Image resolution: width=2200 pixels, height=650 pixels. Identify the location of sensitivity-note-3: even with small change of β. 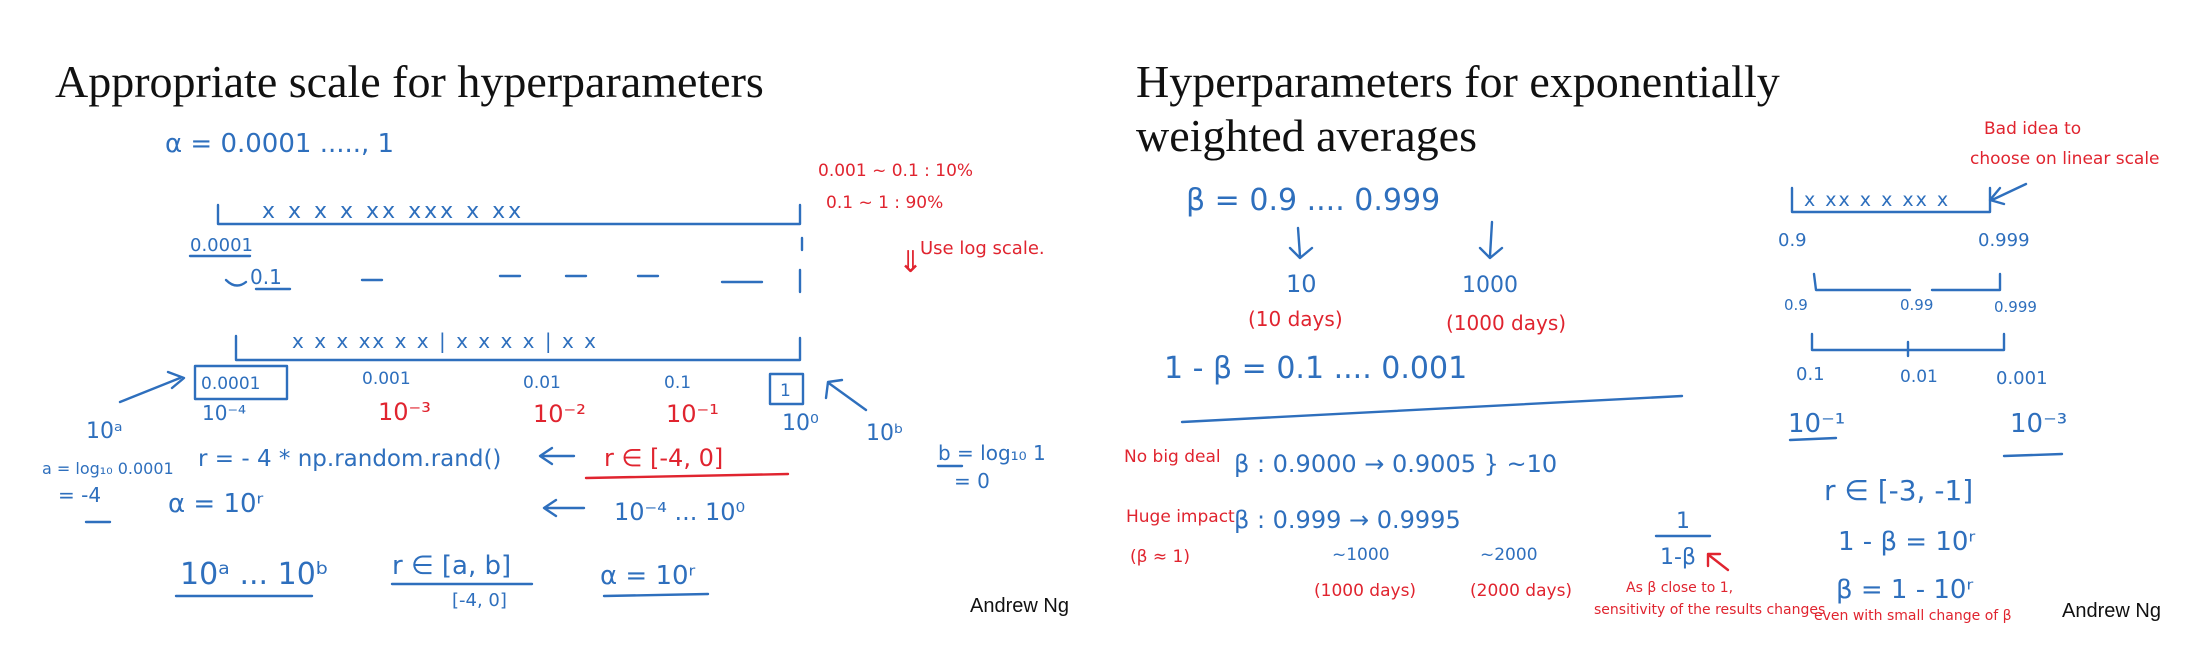
(1913, 616).